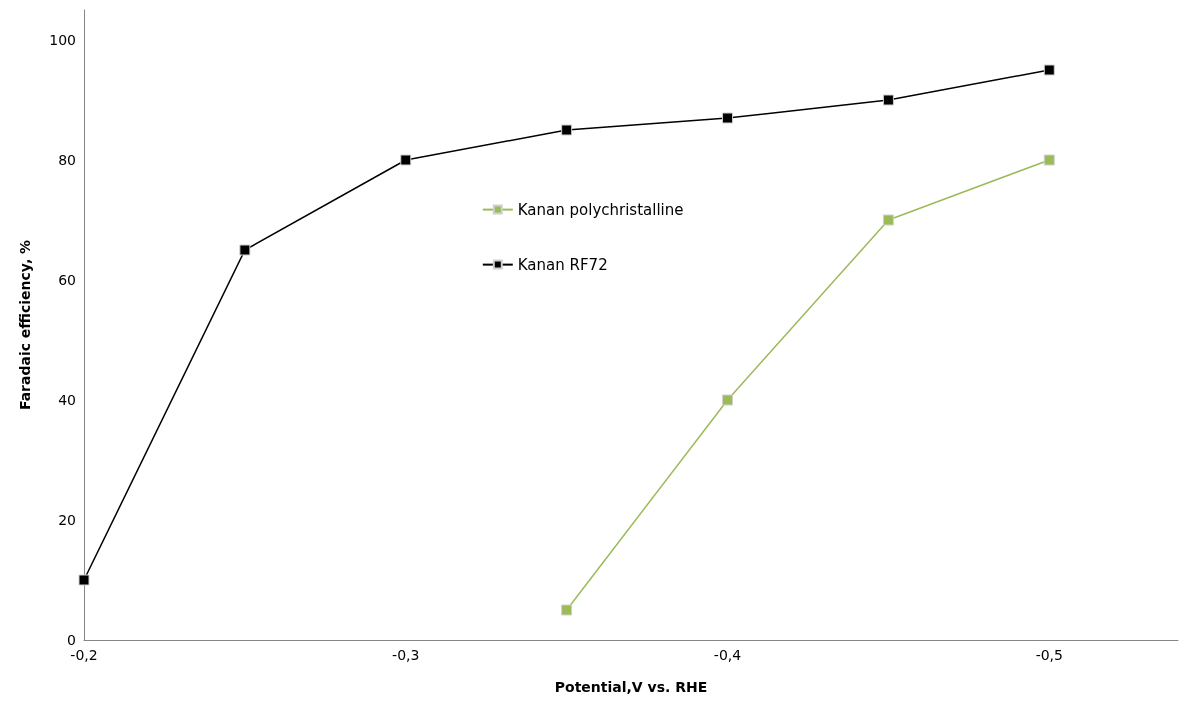 Image resolution: width=1192 pixels, height=704 pixels. Describe the element at coordinates (67, 520) in the screenshot. I see `y-tick-label: 20` at that location.